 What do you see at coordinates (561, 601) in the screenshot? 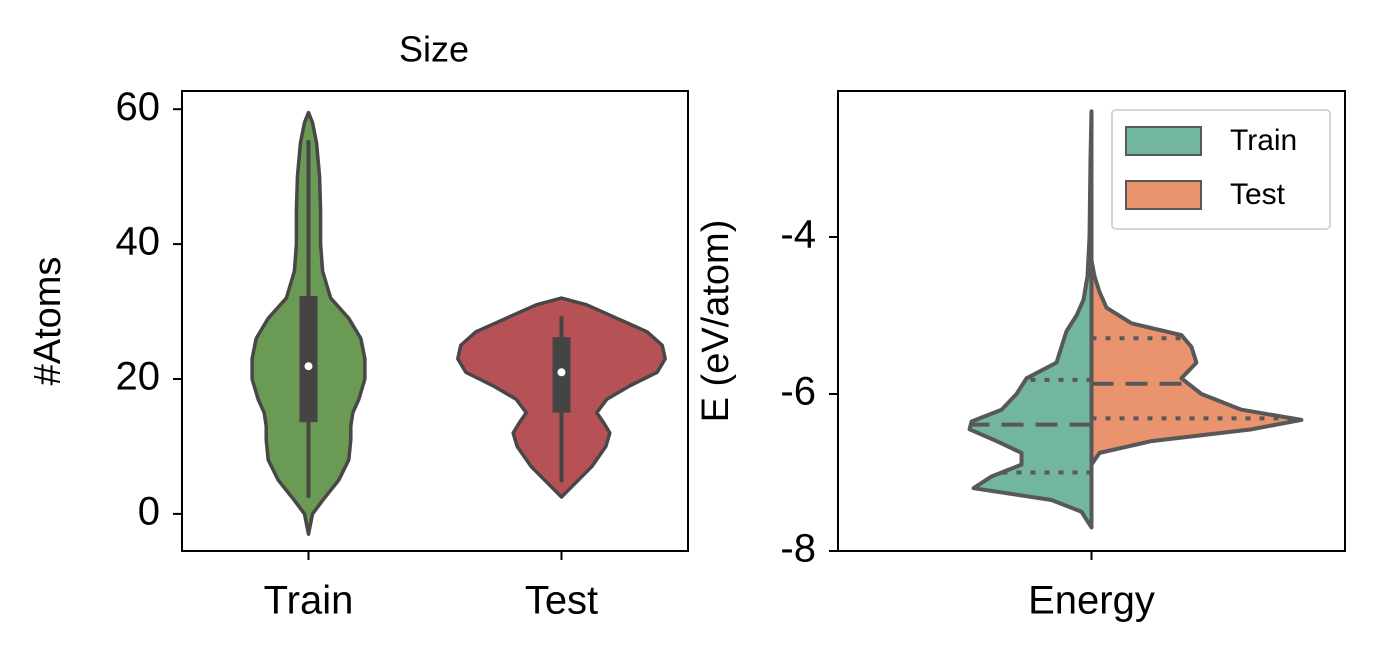
I see `x-tick-label: Test` at bounding box center [561, 601].